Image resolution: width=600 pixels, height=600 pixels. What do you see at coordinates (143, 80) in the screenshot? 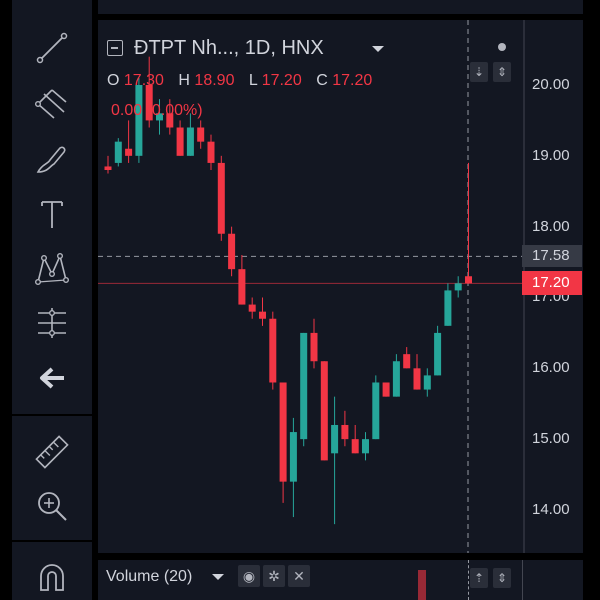
I see `open-value: 17.30` at bounding box center [143, 80].